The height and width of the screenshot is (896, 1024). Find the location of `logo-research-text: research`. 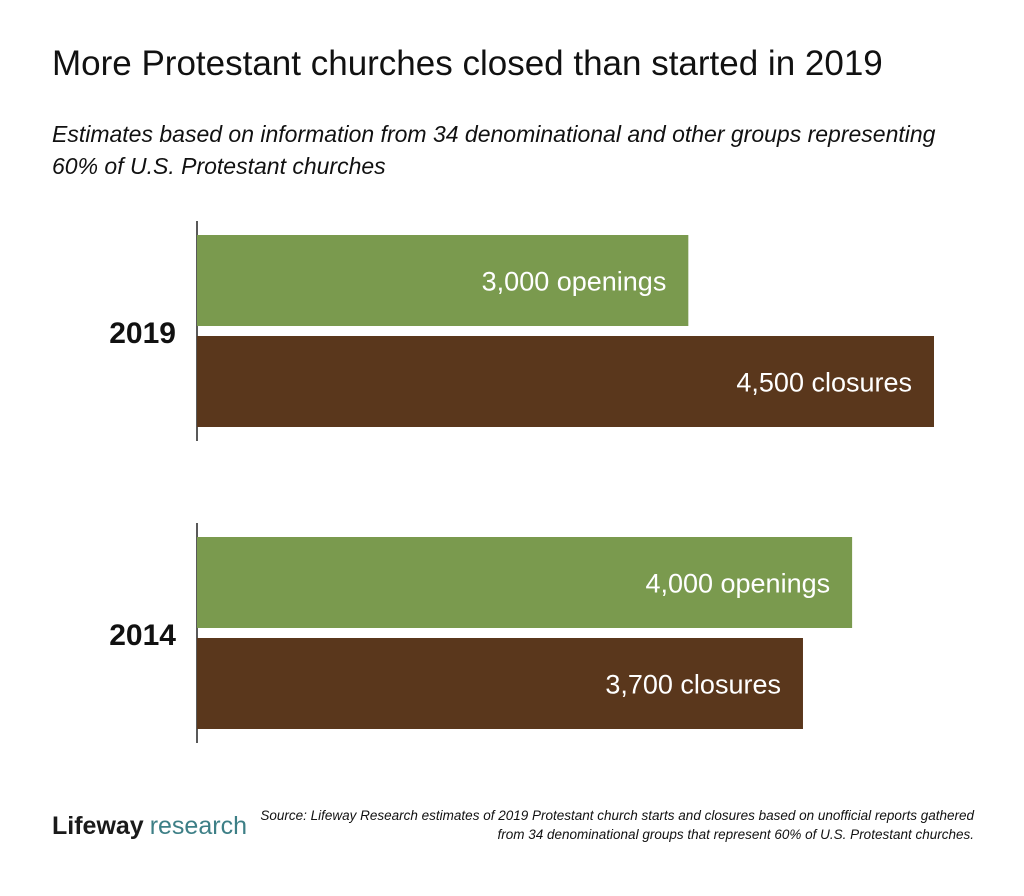

logo-research-text: research is located at coordinates (198, 826).